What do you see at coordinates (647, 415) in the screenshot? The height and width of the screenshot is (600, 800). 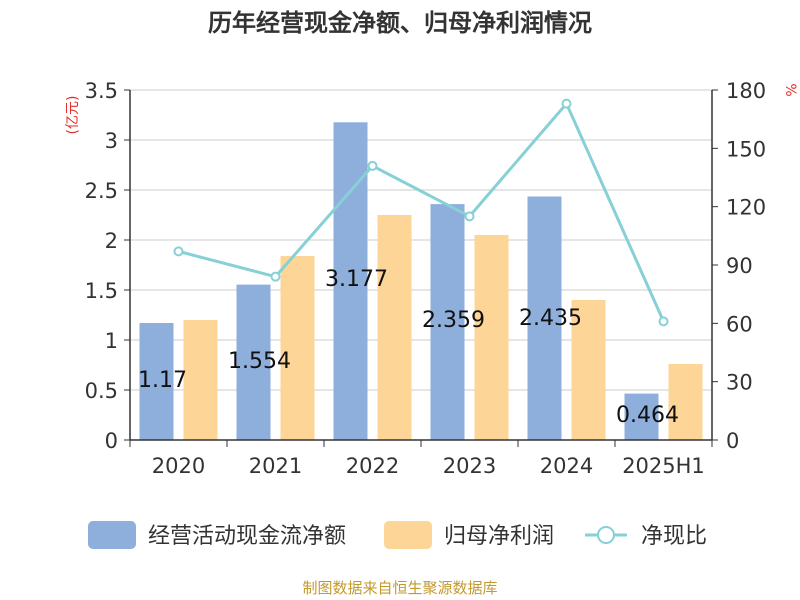 I see `cashflow-value-label: 0.464` at bounding box center [647, 415].